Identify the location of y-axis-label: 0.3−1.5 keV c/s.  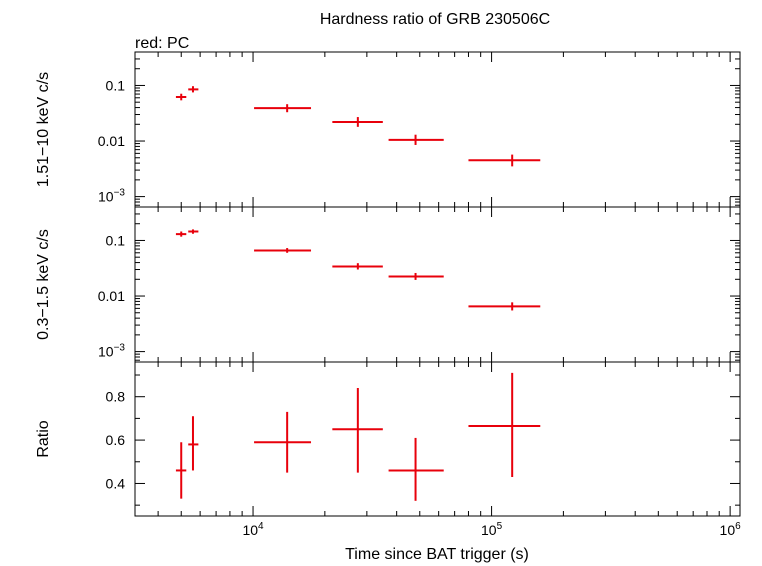
(43, 284).